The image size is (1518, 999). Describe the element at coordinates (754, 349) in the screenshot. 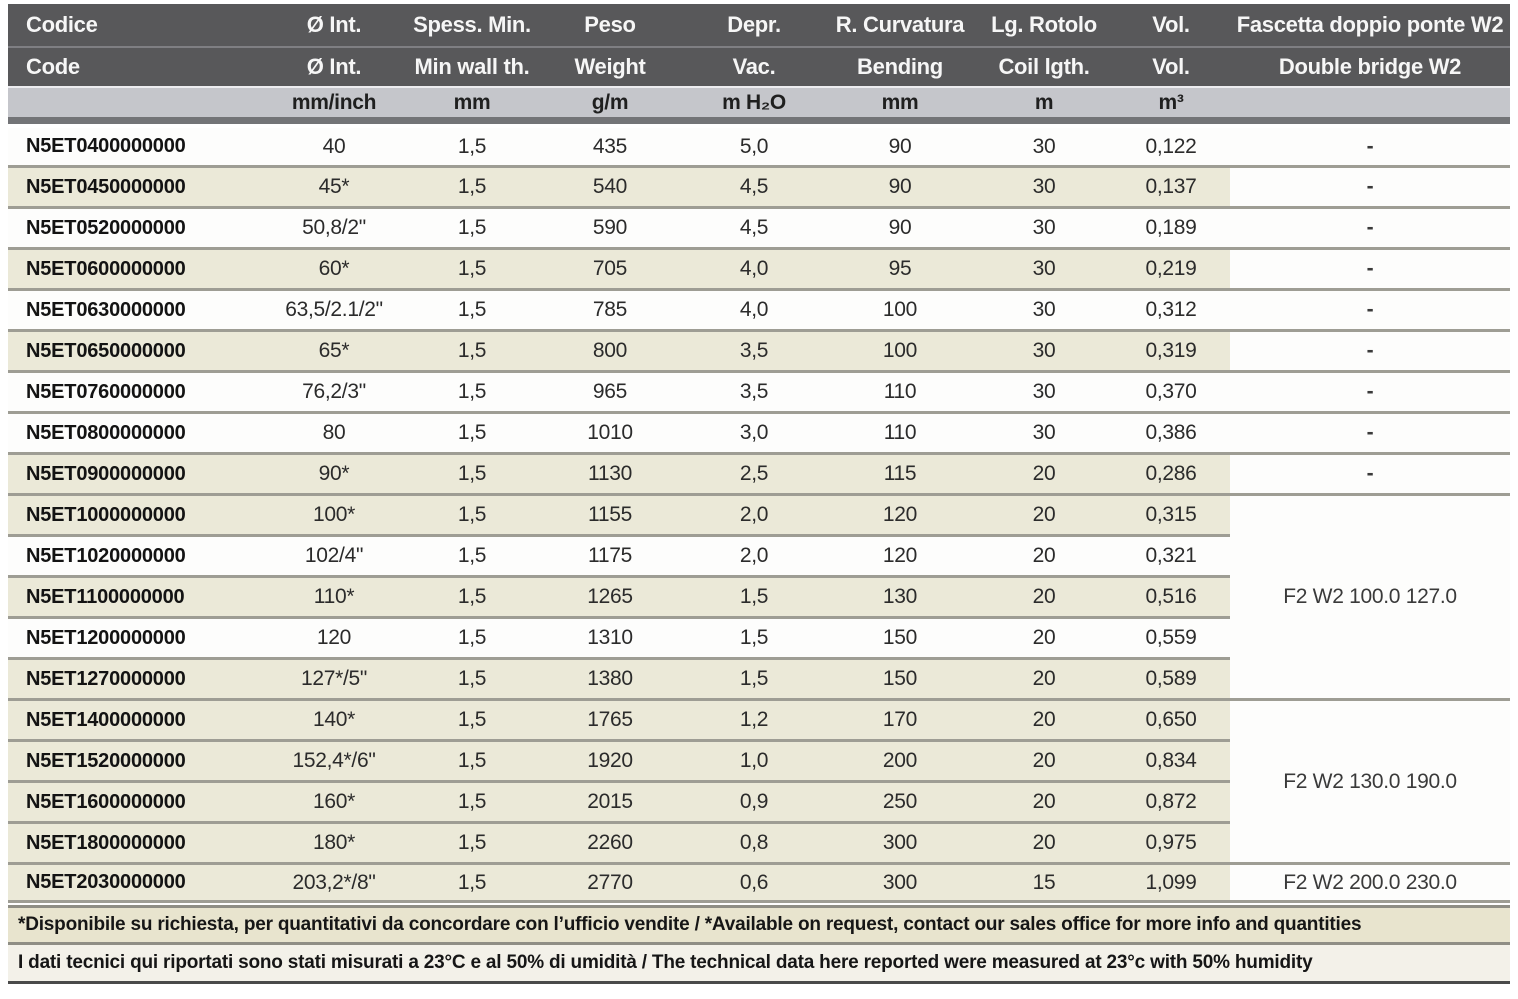

I see `vacuum-cell: 3,5` at that location.